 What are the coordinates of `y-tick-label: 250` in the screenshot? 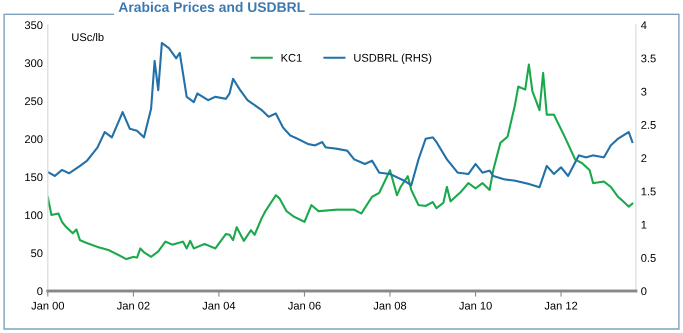 It's located at (33, 101).